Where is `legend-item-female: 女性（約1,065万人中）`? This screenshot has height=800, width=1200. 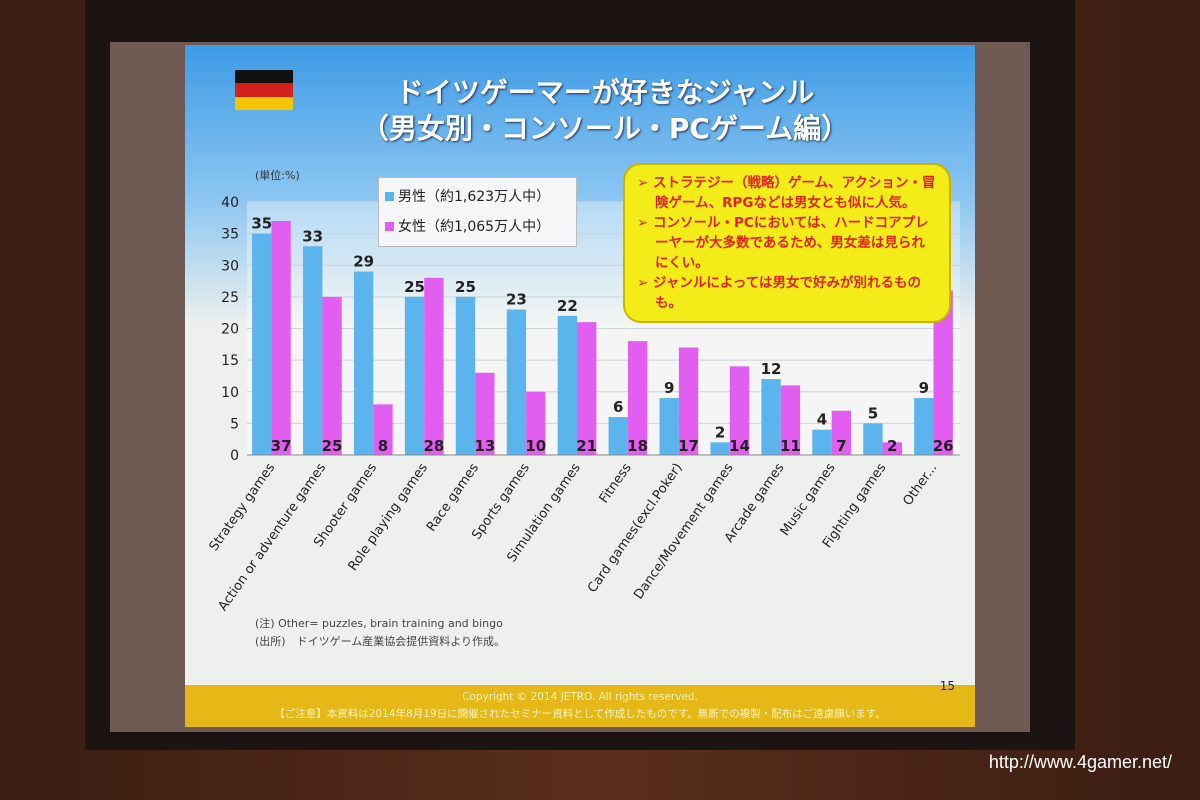 legend-item-female: 女性（約1,065万人中） is located at coordinates (477, 227).